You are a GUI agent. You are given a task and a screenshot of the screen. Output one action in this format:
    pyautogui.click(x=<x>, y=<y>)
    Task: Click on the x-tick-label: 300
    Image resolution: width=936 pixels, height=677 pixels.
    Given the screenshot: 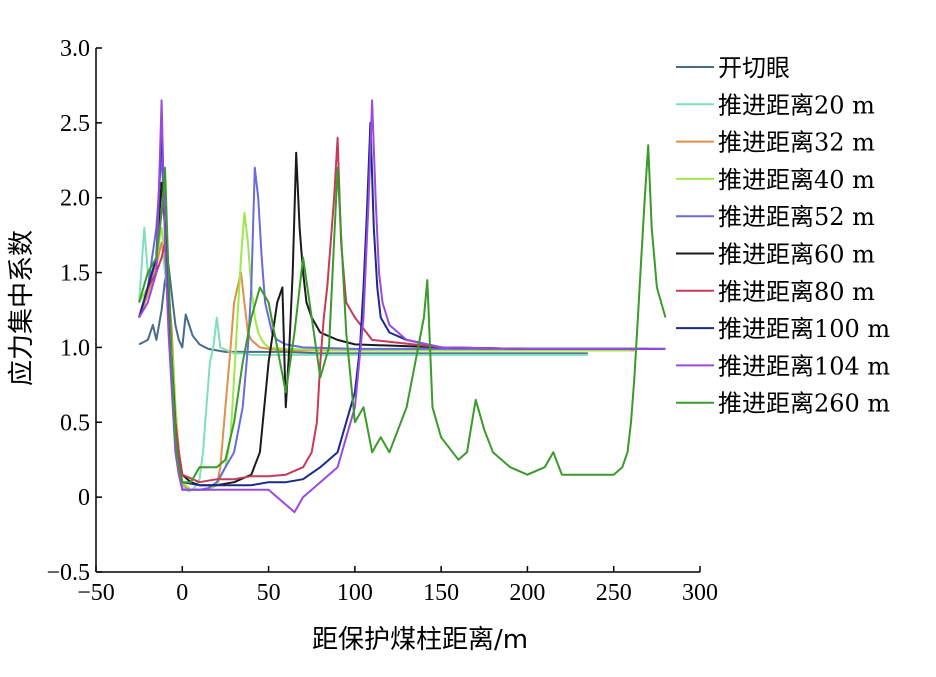 What is the action you would take?
    pyautogui.click(x=700, y=593)
    